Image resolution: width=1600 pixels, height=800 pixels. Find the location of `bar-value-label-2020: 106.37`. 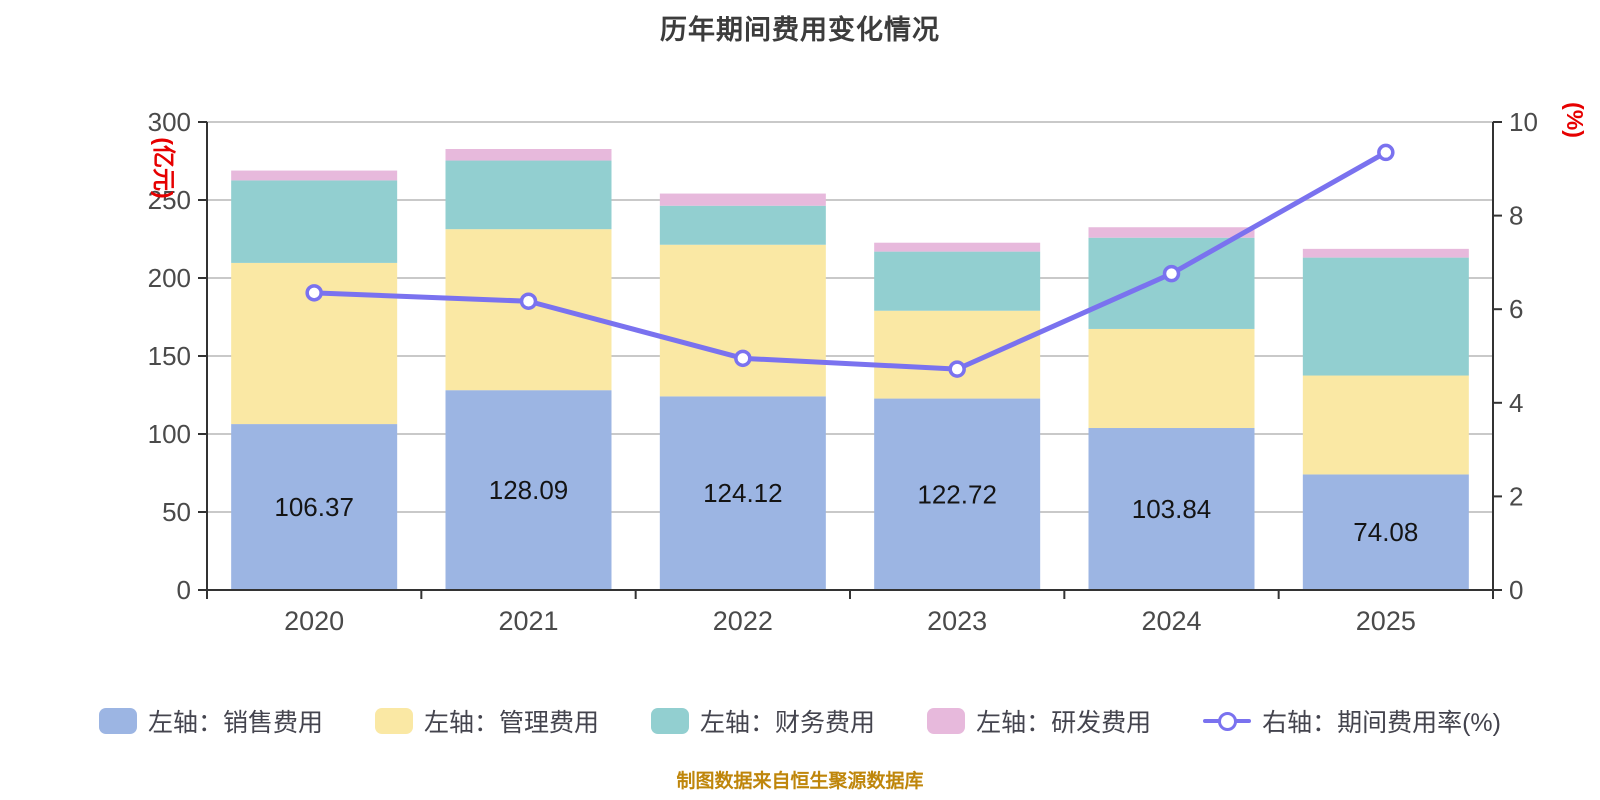

bar-value-label-2020: 106.37 is located at coordinates (314, 507).